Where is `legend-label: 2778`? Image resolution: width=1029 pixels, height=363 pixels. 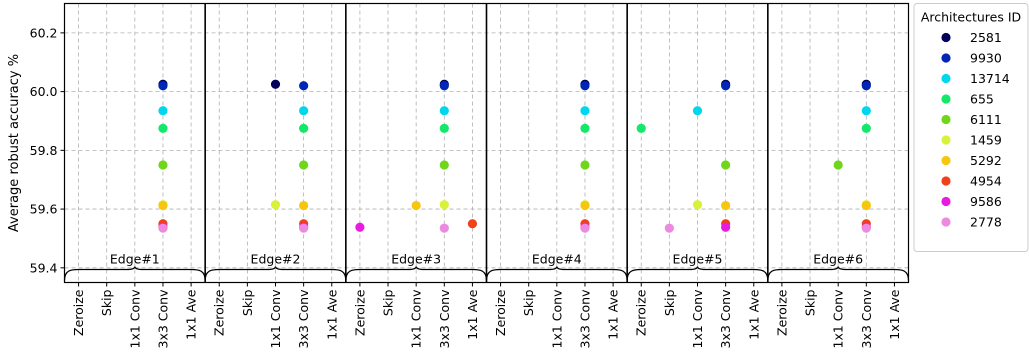 legend-label: 2778 is located at coordinates (986, 222).